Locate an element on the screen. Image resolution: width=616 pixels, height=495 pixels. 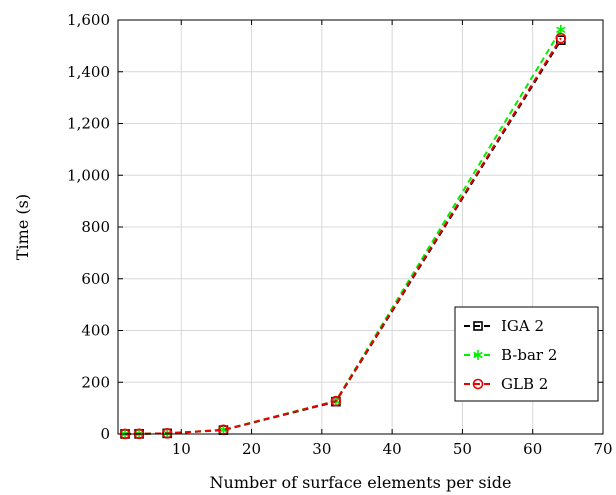
x-tick-label: 60 is located at coordinates (532, 449).